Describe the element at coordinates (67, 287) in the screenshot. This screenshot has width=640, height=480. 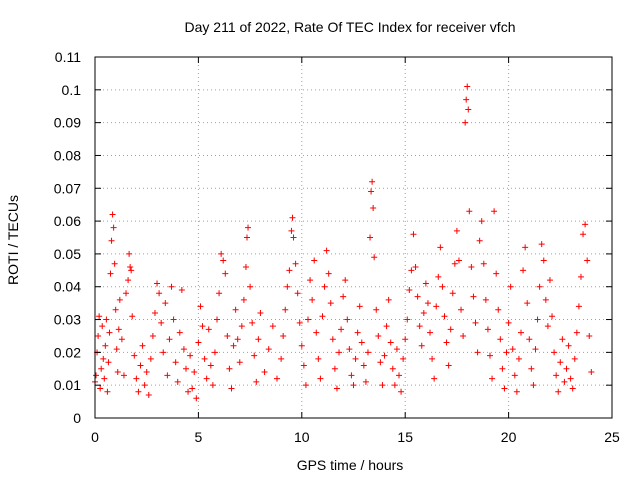
I see `y-tick-label: 0.04` at that location.